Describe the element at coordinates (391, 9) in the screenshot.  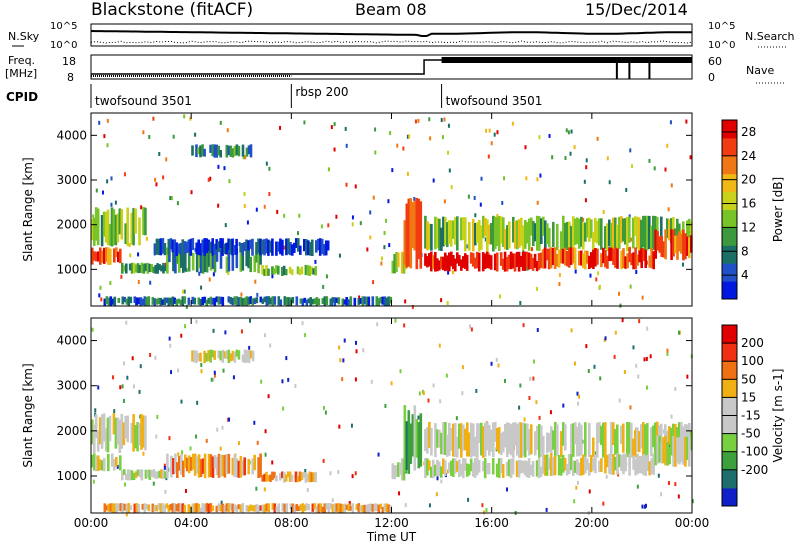
I see `beam-label: Beam 08` at that location.